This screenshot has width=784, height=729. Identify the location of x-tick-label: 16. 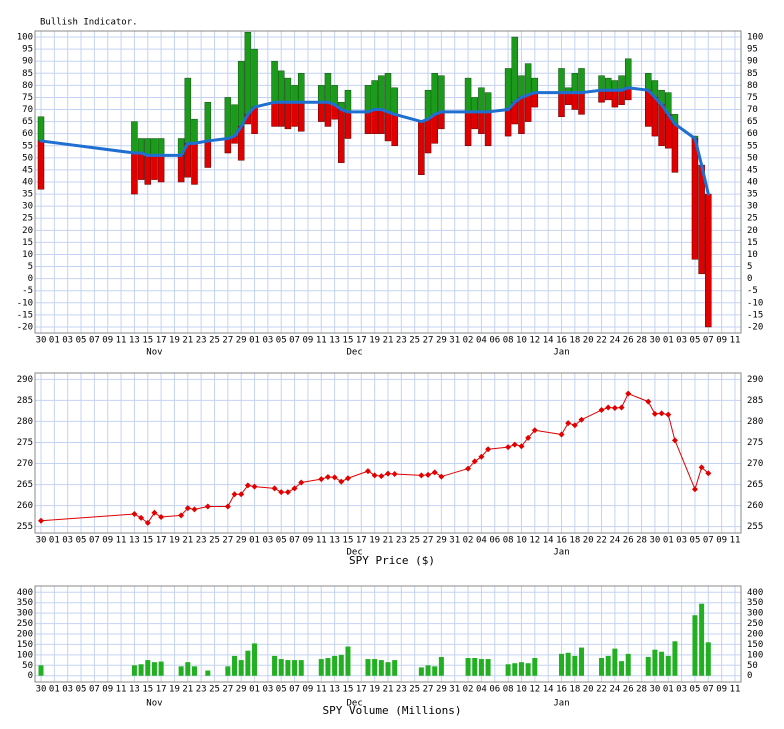
(561, 341).